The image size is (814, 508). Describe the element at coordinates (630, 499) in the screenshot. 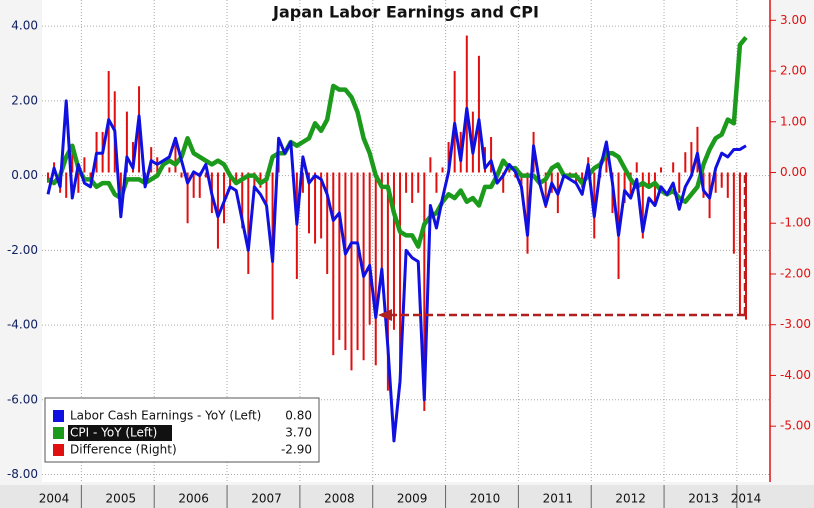

I see `x-tick-label: 2012` at that location.